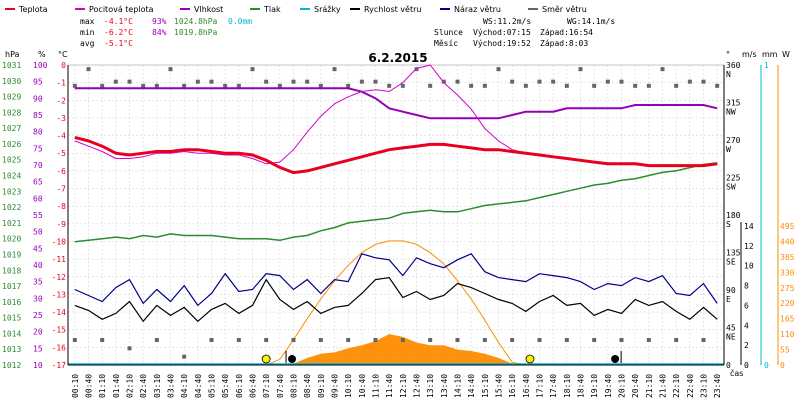 The image size is (800, 400). What do you see at coordinates (11, 302) in the screenshot?
I see `pressure-tick: 1016` at bounding box center [11, 302].